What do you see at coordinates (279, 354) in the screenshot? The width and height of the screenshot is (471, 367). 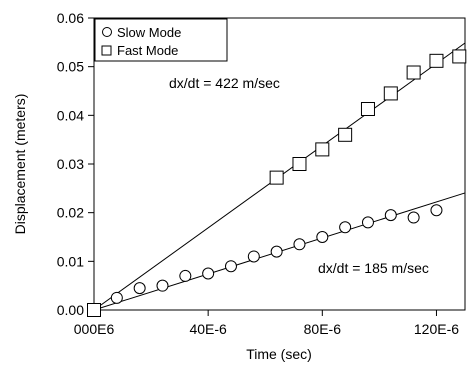 I see `x-axis-title: Time (sec)` at bounding box center [279, 354].